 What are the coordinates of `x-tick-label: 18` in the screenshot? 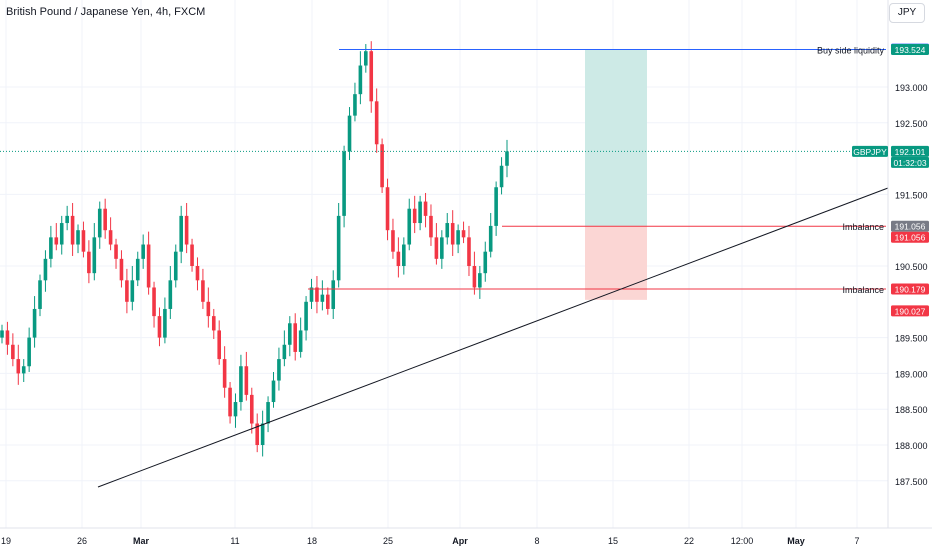 It's located at (312, 541).